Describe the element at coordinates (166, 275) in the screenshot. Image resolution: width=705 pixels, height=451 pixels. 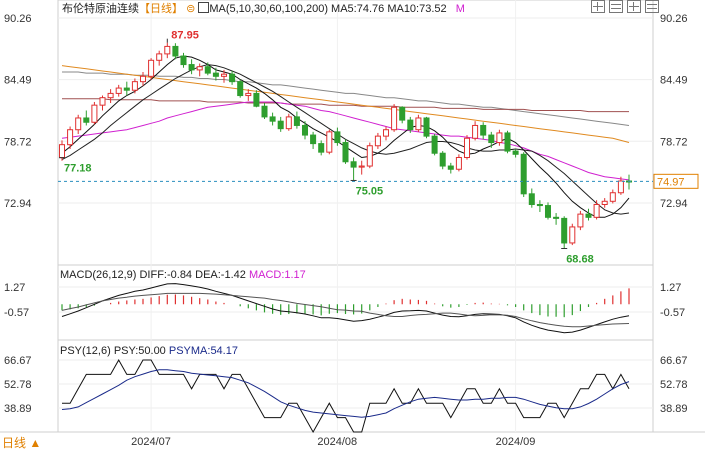
I see `macd-diff: DIFF:-0.84` at that location.